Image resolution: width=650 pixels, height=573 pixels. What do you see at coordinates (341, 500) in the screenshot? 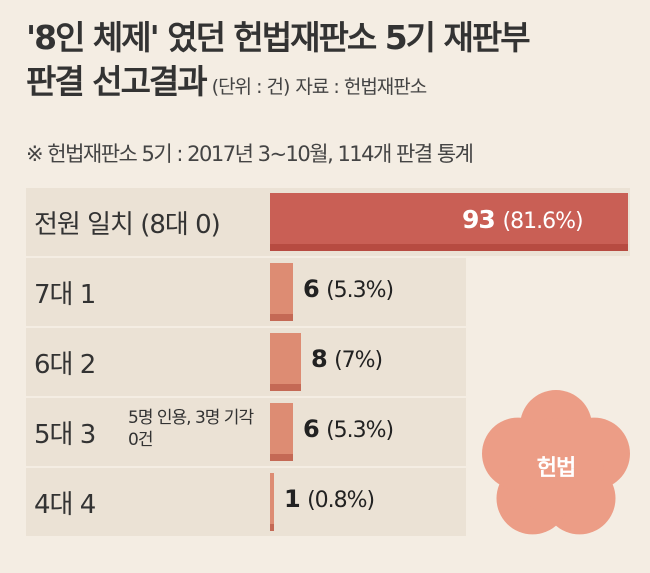
I see `value-percent: (0.8%)` at bounding box center [341, 500].